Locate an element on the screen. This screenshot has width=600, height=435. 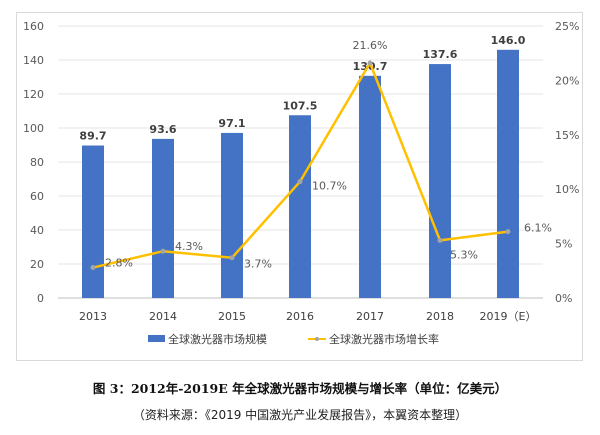
legend-bar-swatch is located at coordinates (156, 338).